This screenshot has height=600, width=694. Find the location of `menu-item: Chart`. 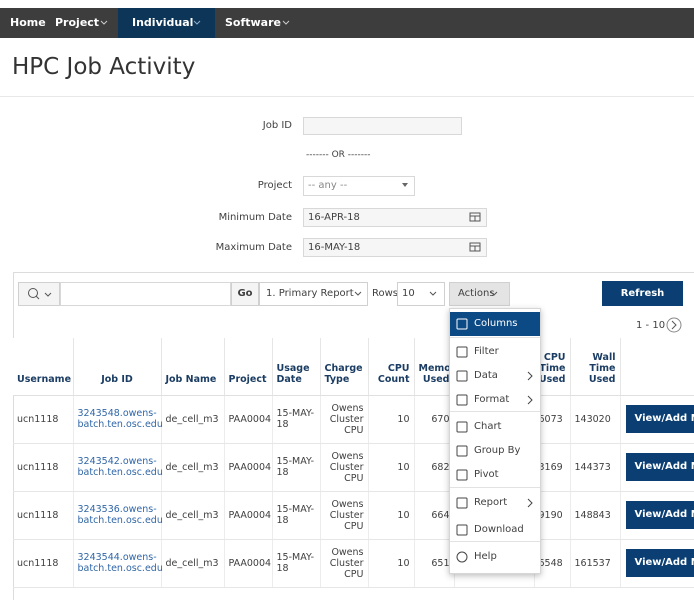

menu-item: Chart is located at coordinates (488, 426).